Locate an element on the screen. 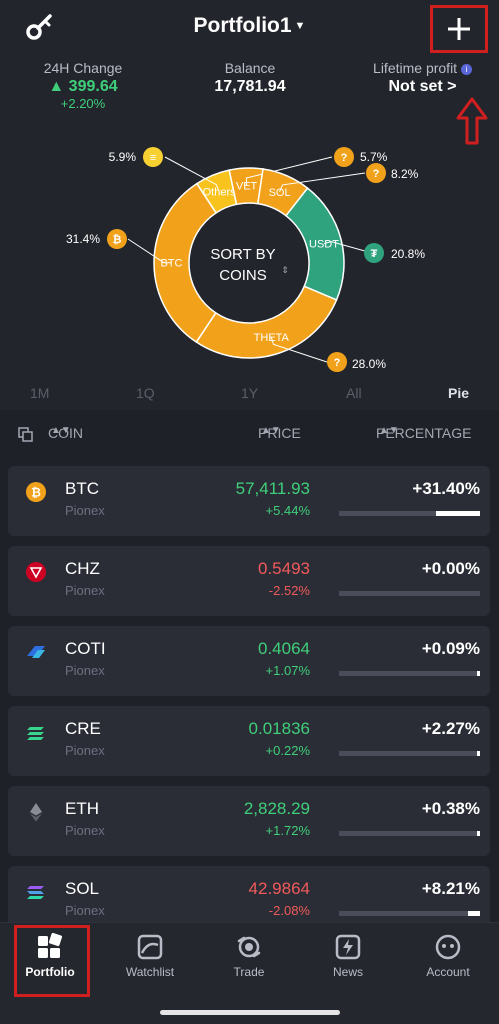 Image resolution: width=499 pixels, height=1024 pixels. pie-slice-label: VET is located at coordinates (247, 187).